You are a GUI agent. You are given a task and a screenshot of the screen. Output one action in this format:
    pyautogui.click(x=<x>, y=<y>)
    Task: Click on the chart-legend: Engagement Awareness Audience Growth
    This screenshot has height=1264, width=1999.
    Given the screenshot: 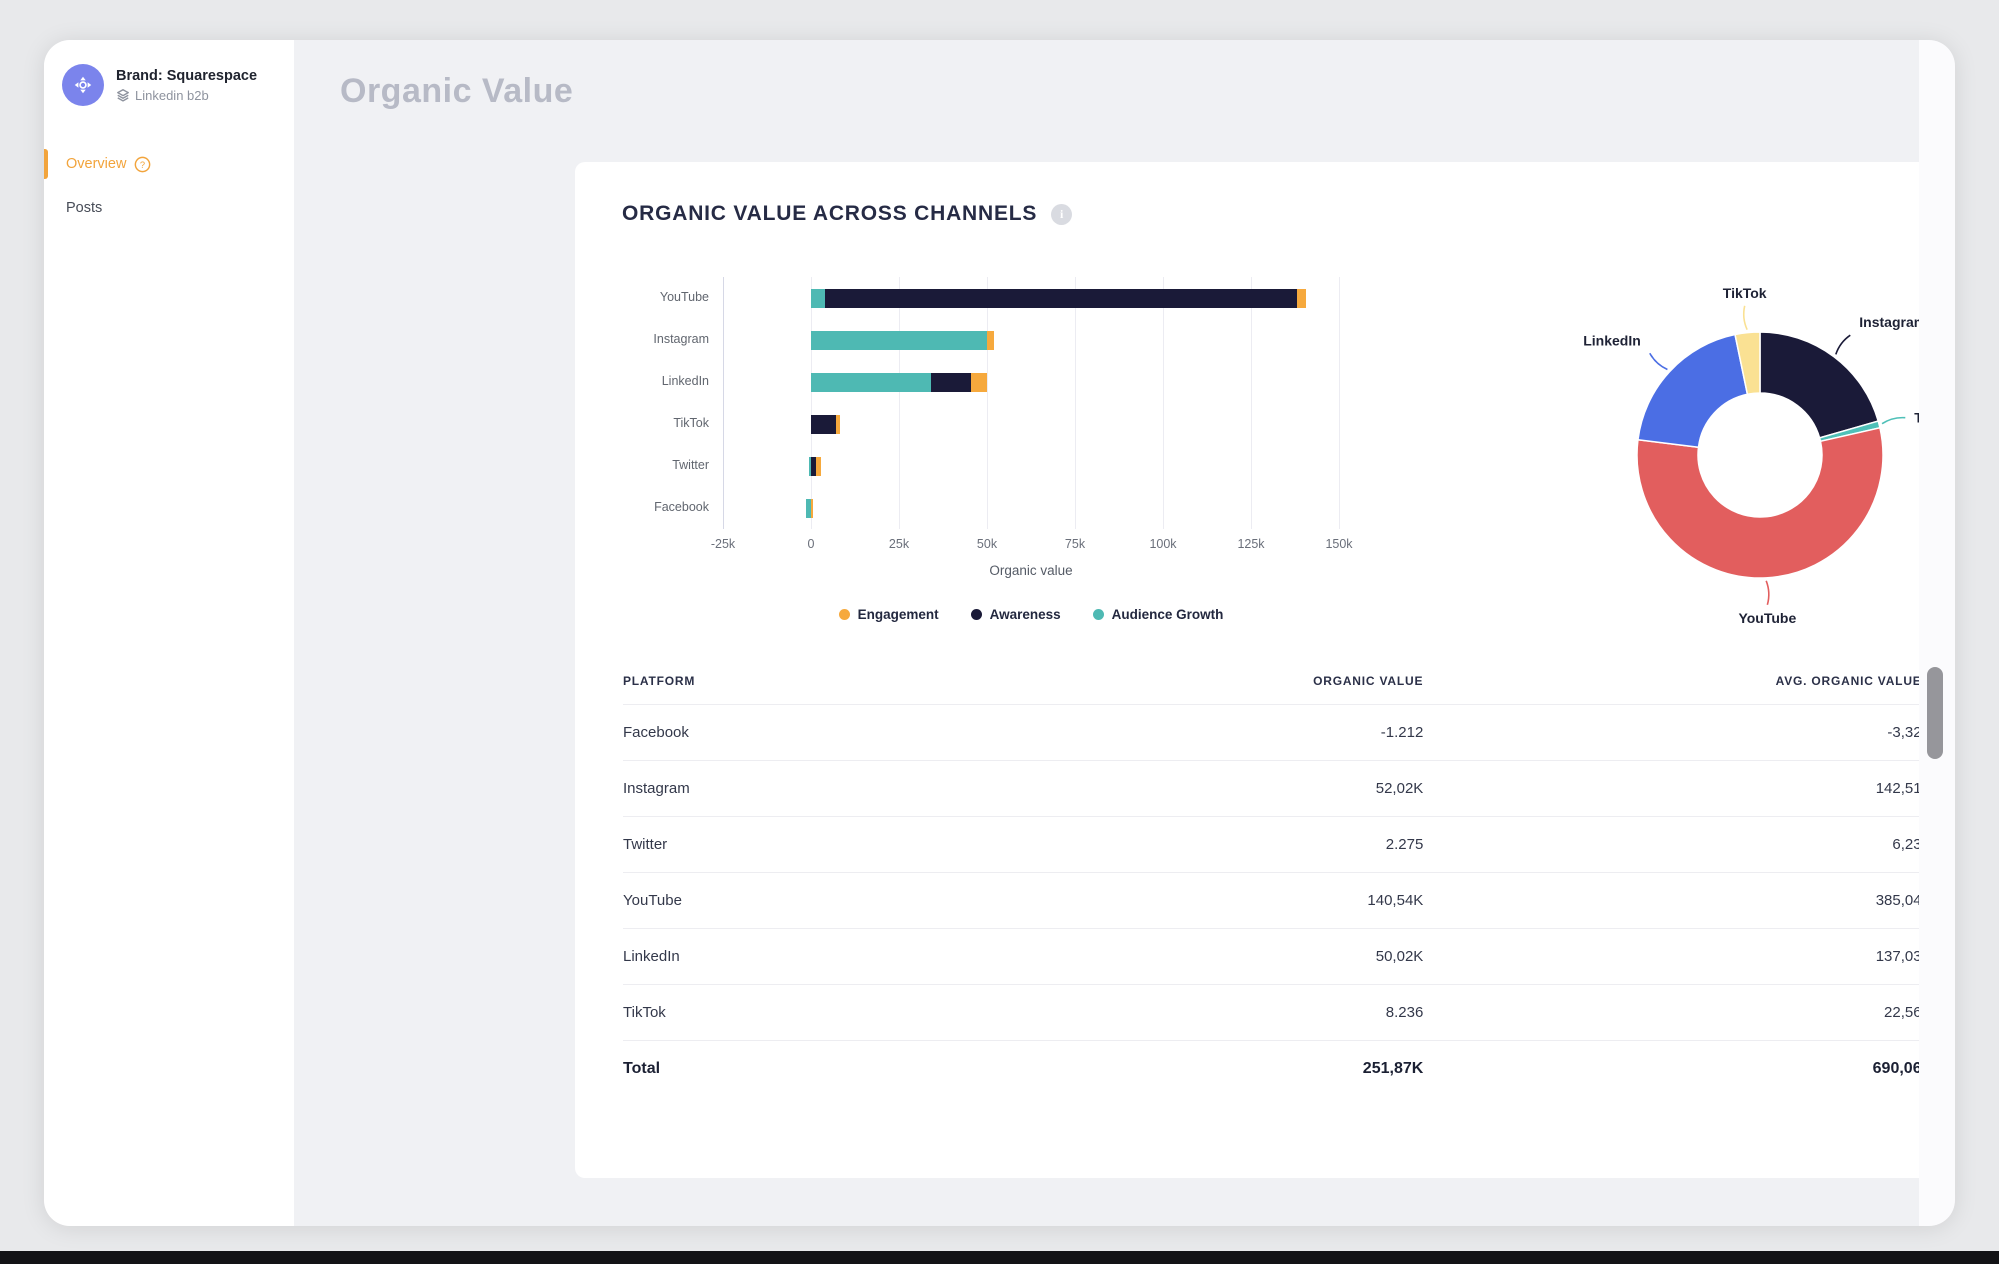 What is the action you would take?
    pyautogui.click(x=1031, y=614)
    